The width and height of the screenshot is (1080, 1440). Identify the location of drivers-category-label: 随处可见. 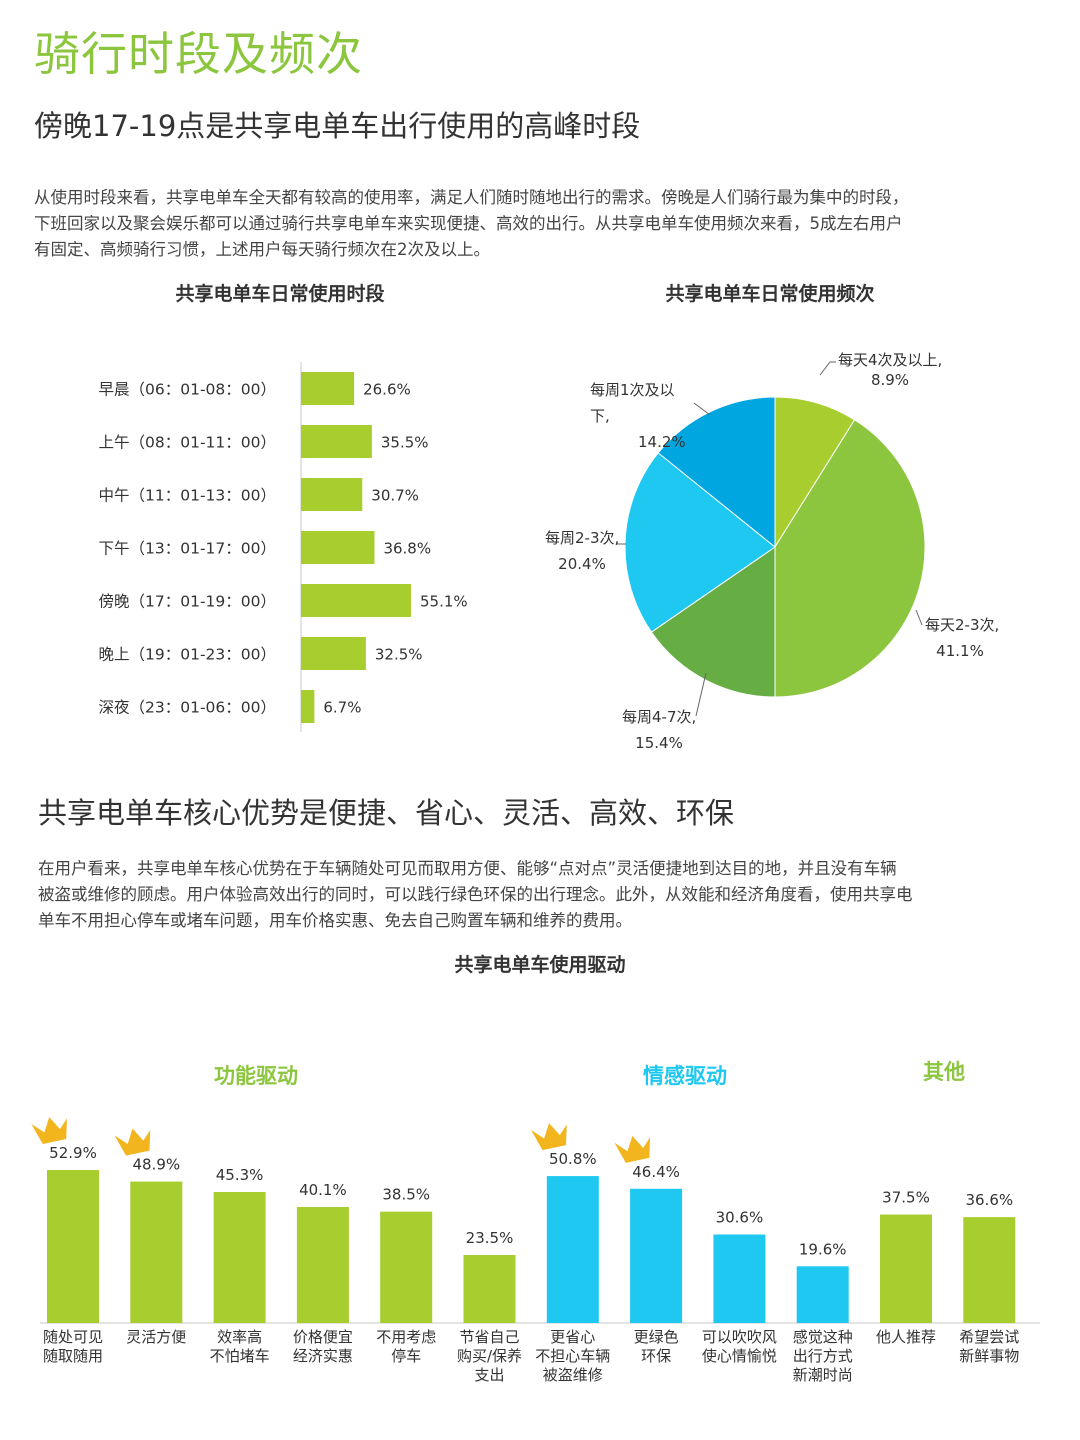
(73, 1337).